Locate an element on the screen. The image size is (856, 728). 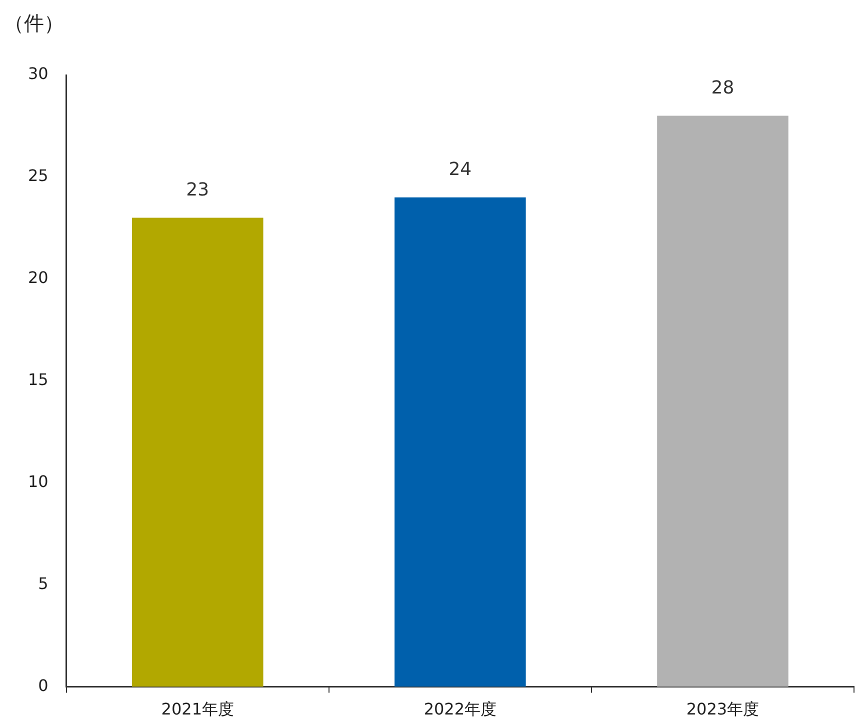
y-tick-label: 15 is located at coordinates (38, 380).